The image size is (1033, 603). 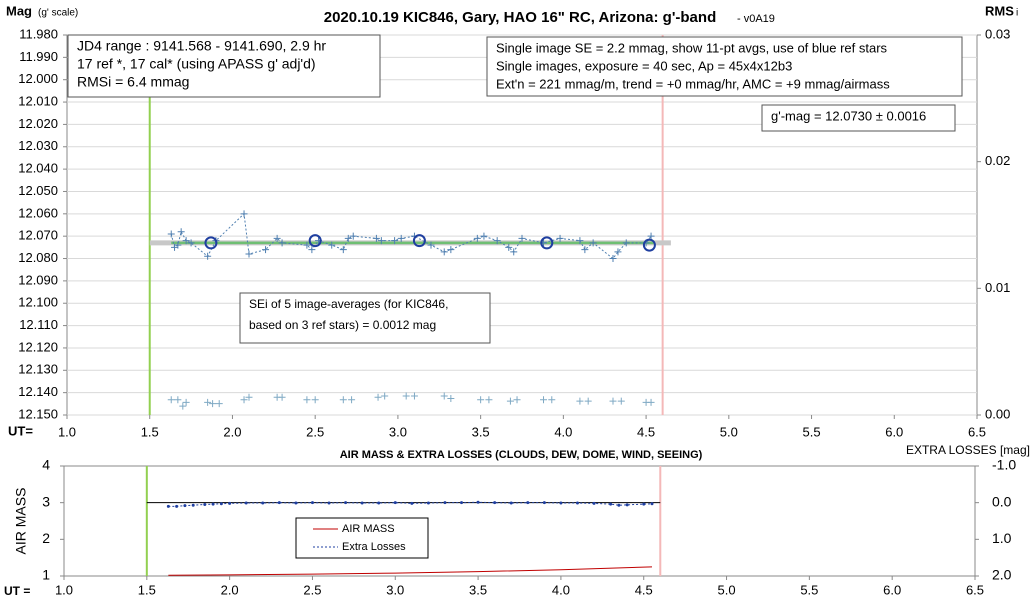 I want to click on y-tick-label: 12.130, so click(x=38, y=369).